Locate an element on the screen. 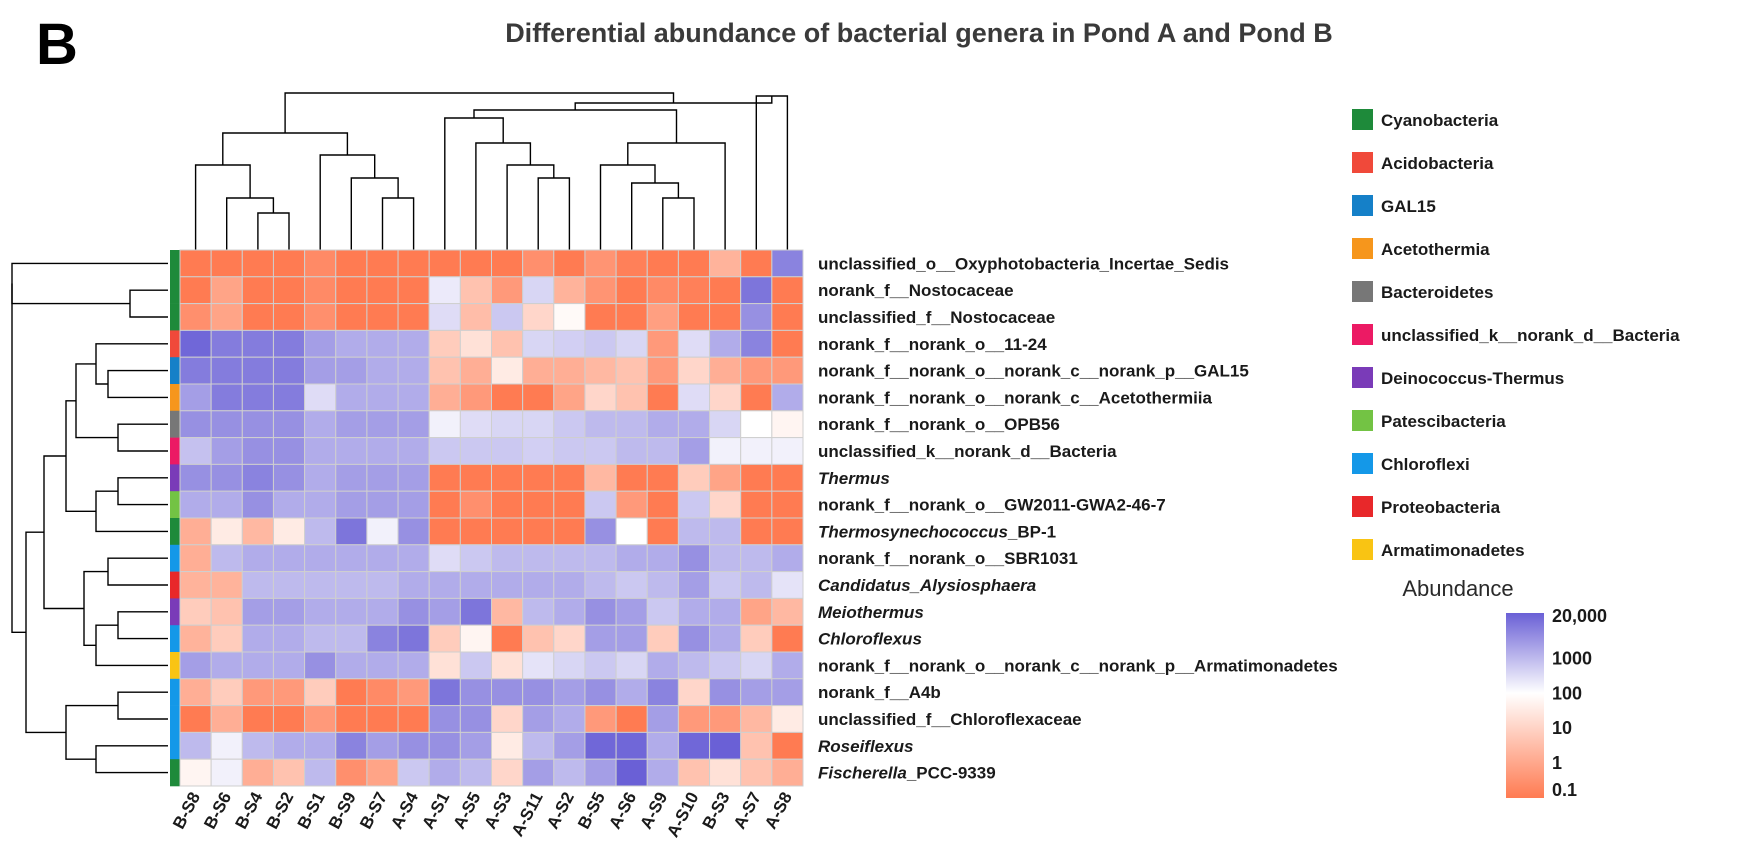  color-scale: Abundance 20,000 1000 100 10 1 0.1 is located at coordinates (1504, 688).